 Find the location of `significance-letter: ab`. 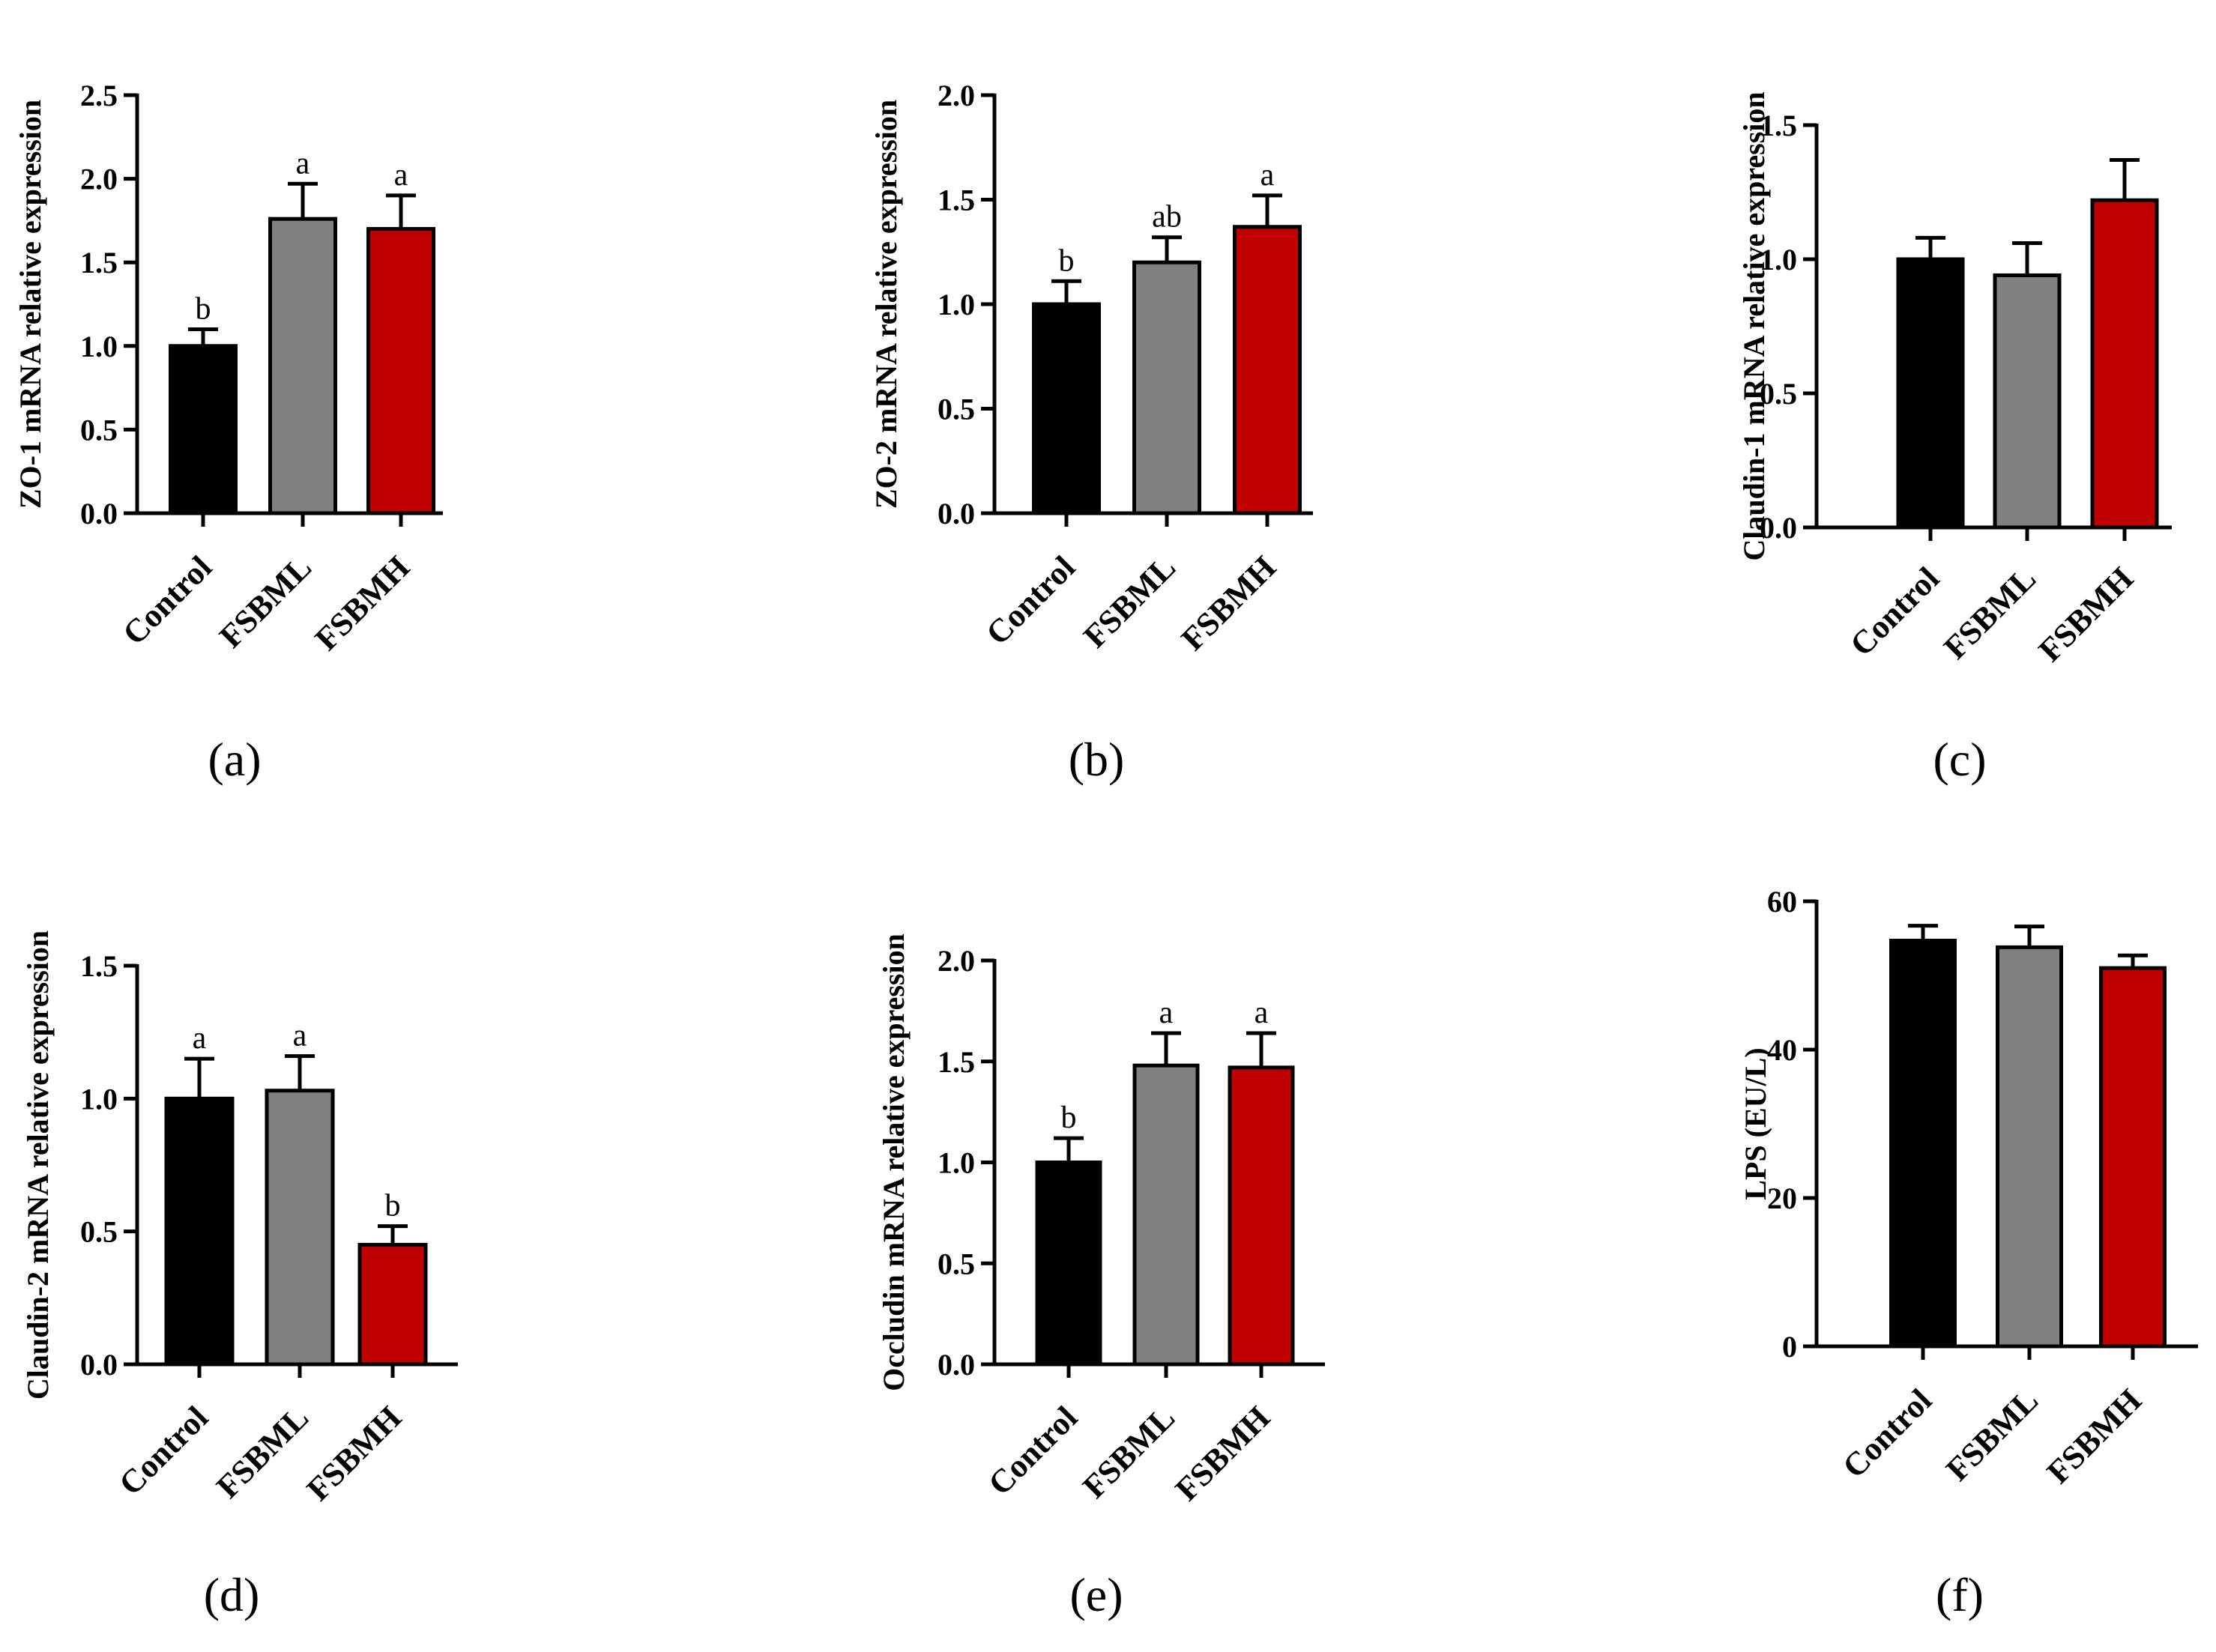

significance-letter: ab is located at coordinates (1167, 218).